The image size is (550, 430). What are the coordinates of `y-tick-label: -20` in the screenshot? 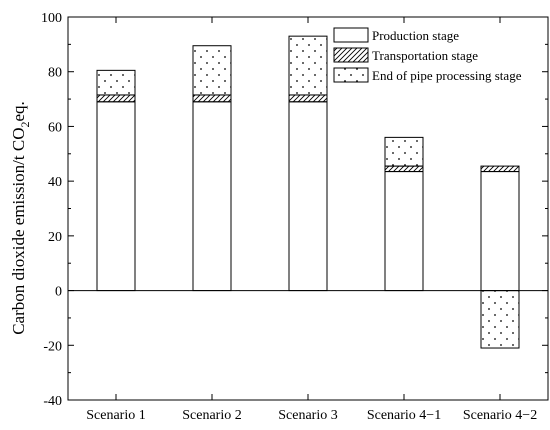 It's located at (52, 346).